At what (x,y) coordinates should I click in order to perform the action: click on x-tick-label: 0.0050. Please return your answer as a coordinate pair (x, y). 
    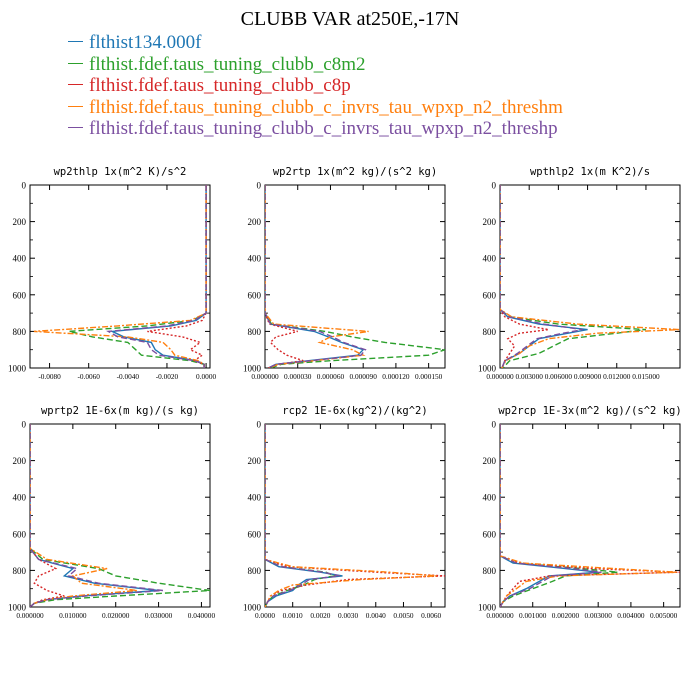
    Looking at the image, I should click on (403, 615).